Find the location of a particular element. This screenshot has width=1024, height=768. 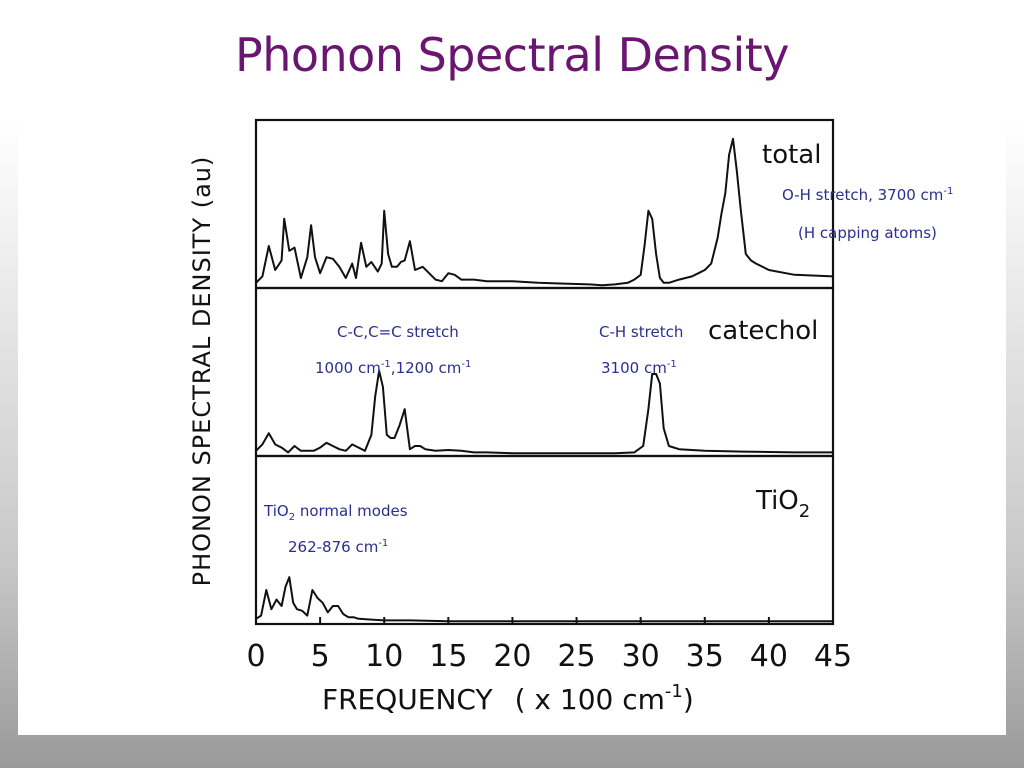

x-ticks-layer: 0 5 10 15 20 25 30 35 40 45 is located at coordinates (549, 645).